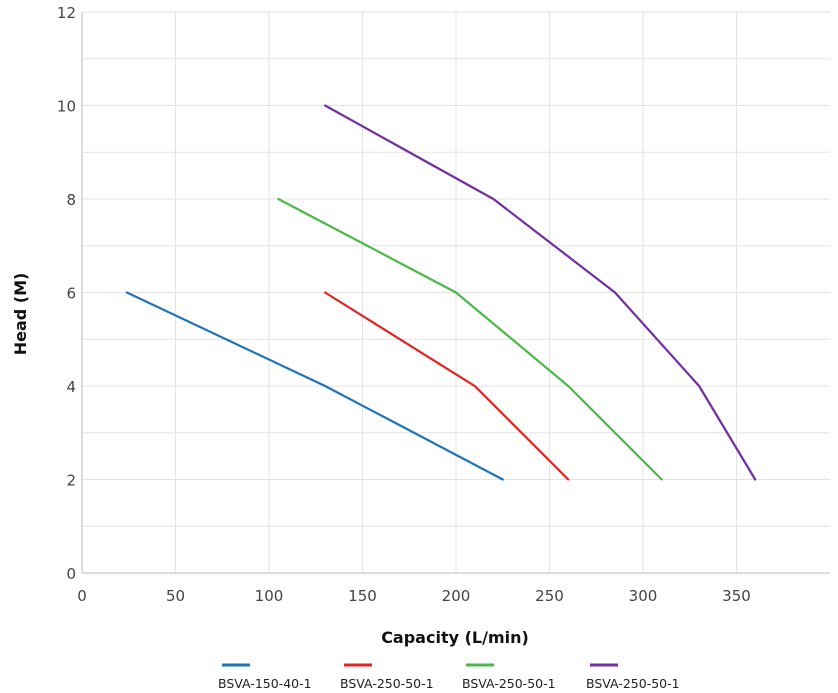 The width and height of the screenshot is (838, 693). What do you see at coordinates (71, 481) in the screenshot?
I see `y-tick-label: 2` at bounding box center [71, 481].